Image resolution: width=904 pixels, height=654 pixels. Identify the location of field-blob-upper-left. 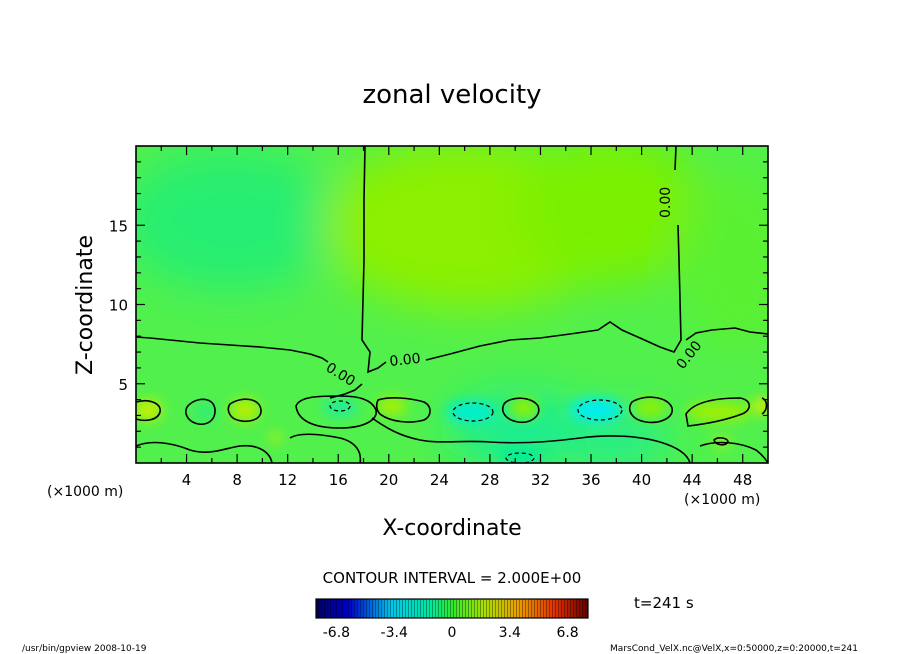
(238, 220).